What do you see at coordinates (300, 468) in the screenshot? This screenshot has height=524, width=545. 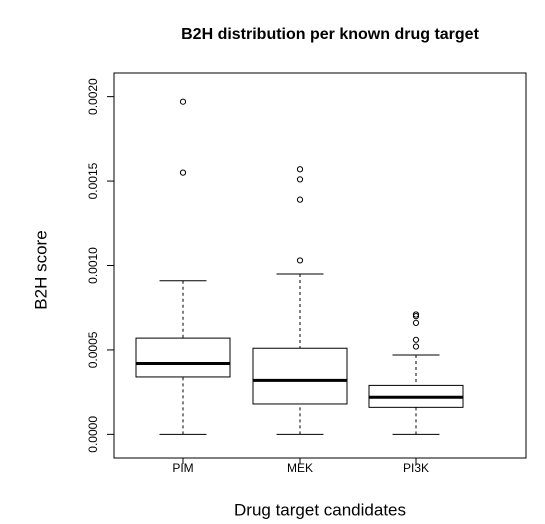 I see `x-tick-label: MEK` at bounding box center [300, 468].